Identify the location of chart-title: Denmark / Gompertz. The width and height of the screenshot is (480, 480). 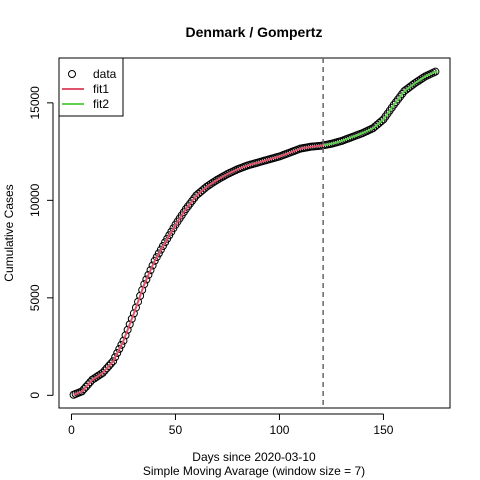
(254, 32).